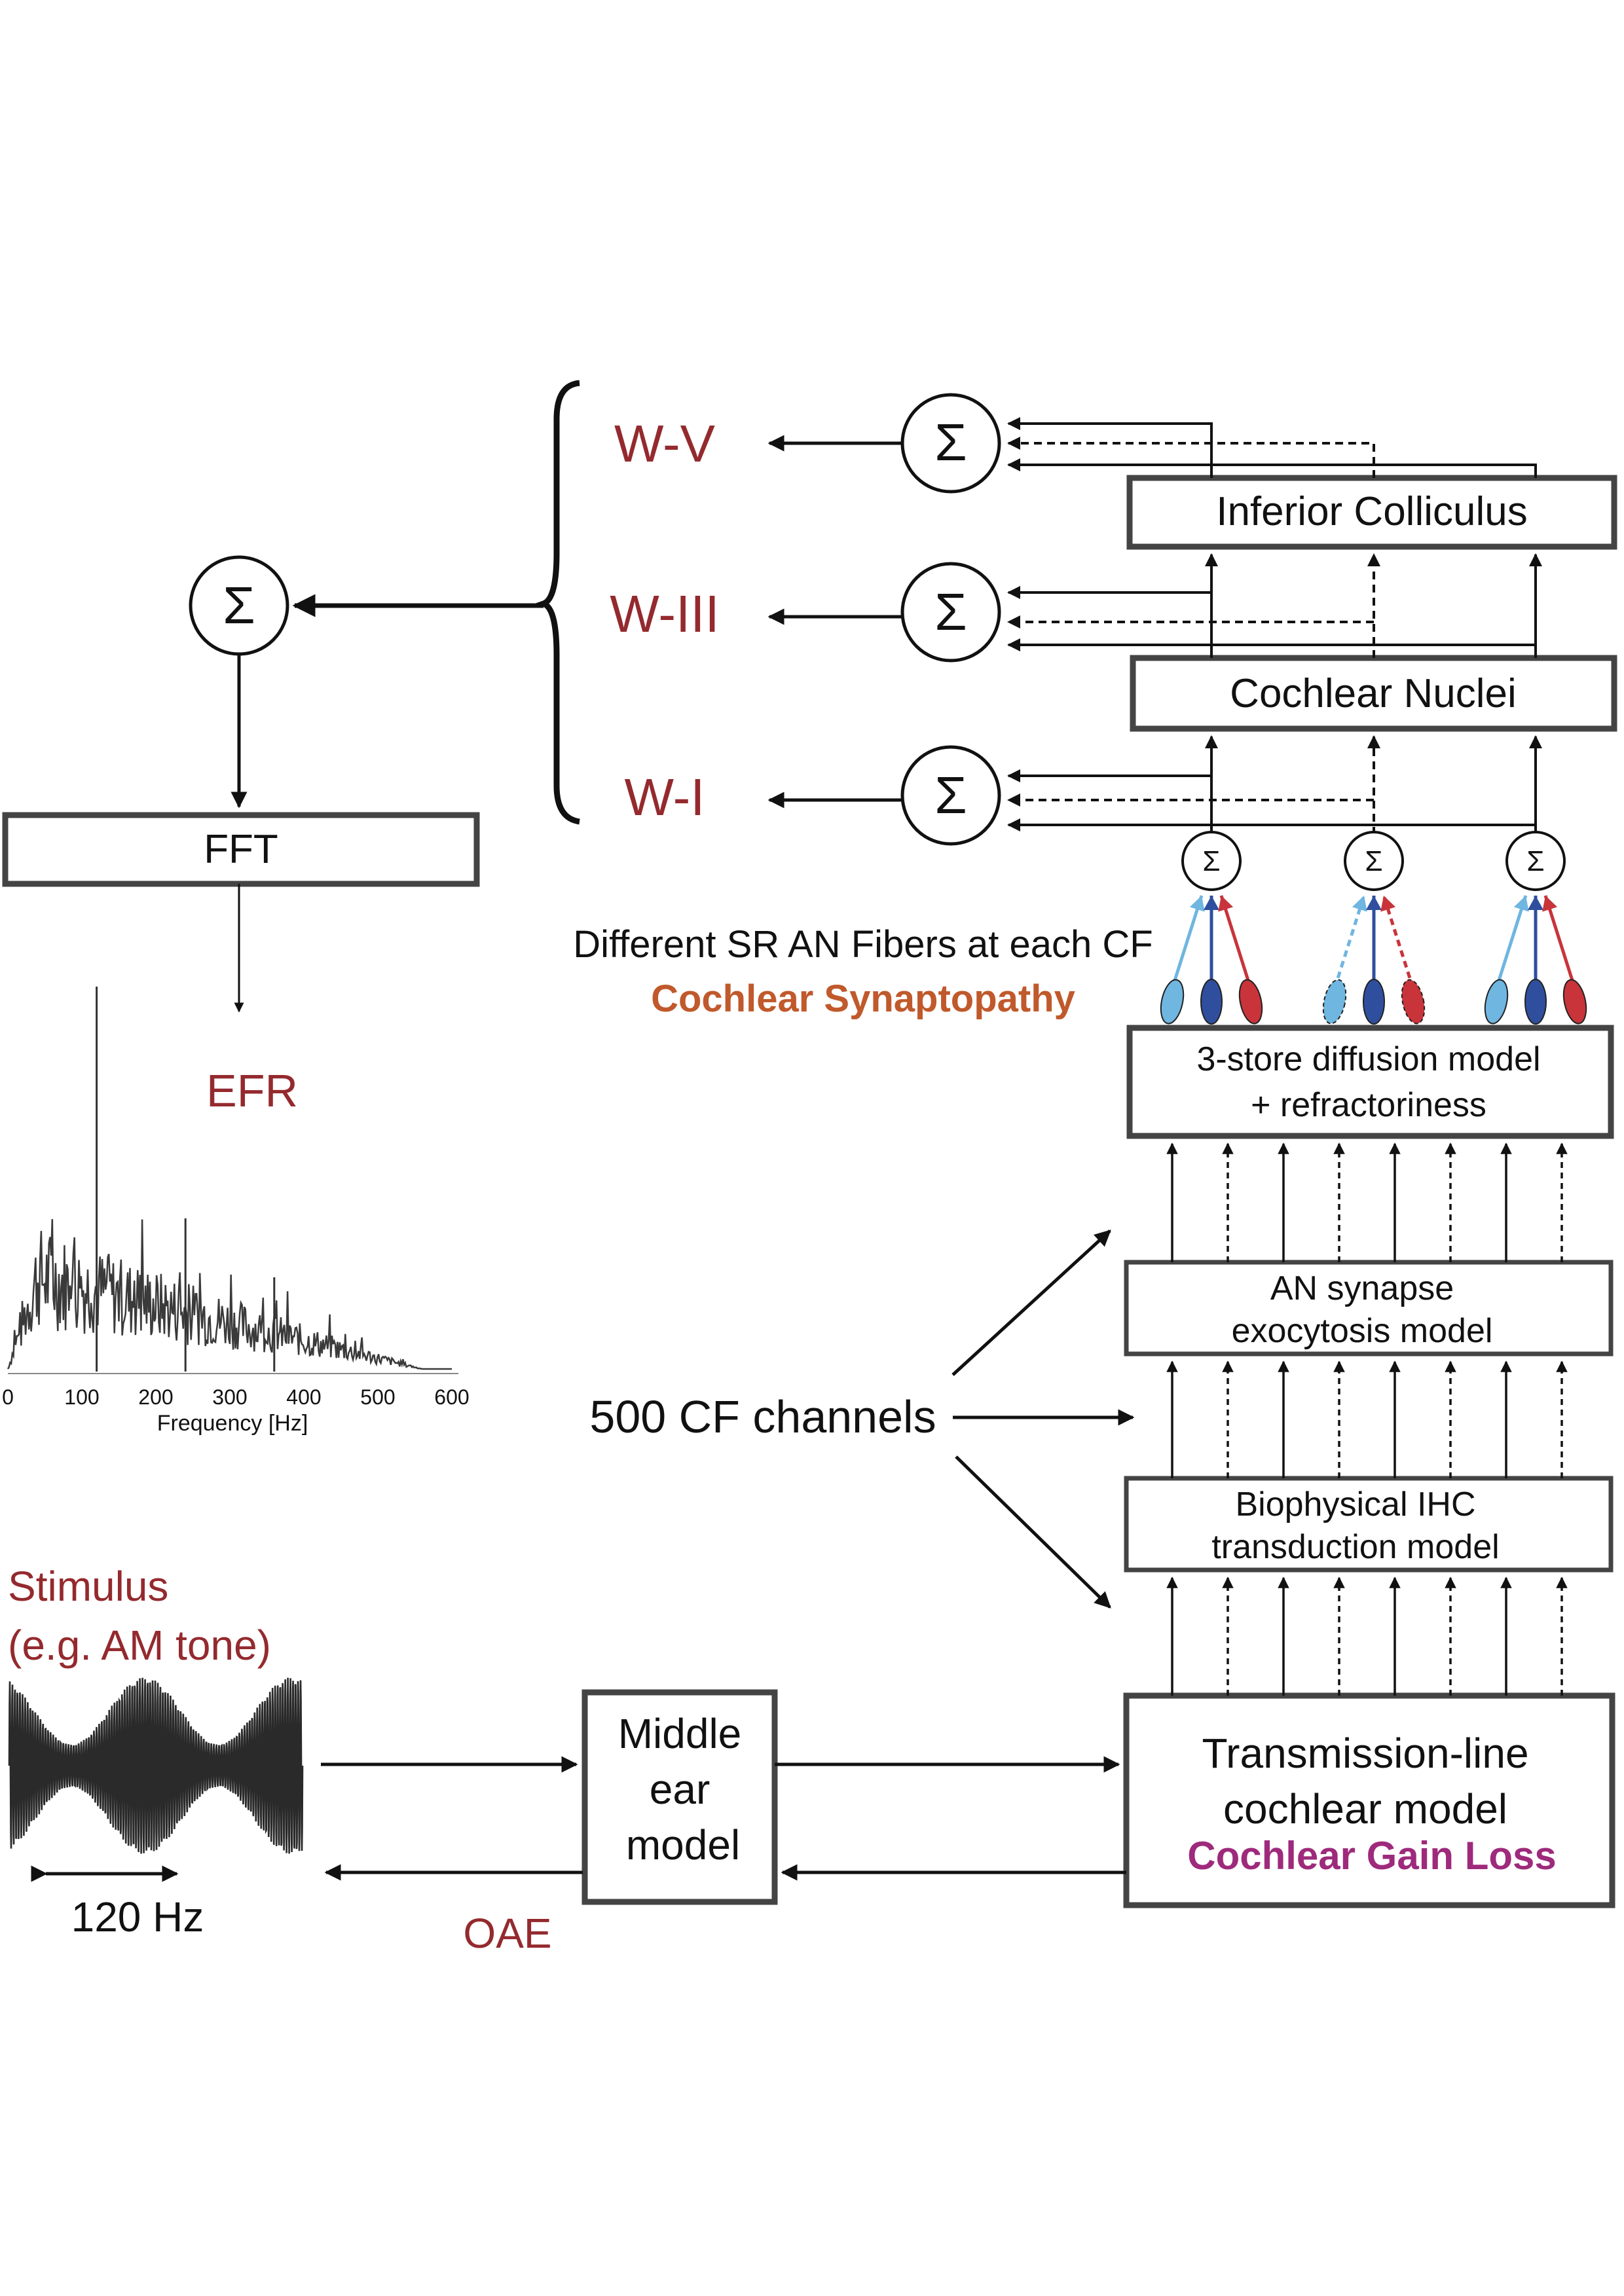 The image size is (1624, 2296). I want to click on inferior-colliculus-label: Inferior Colliculus, so click(1372, 511).